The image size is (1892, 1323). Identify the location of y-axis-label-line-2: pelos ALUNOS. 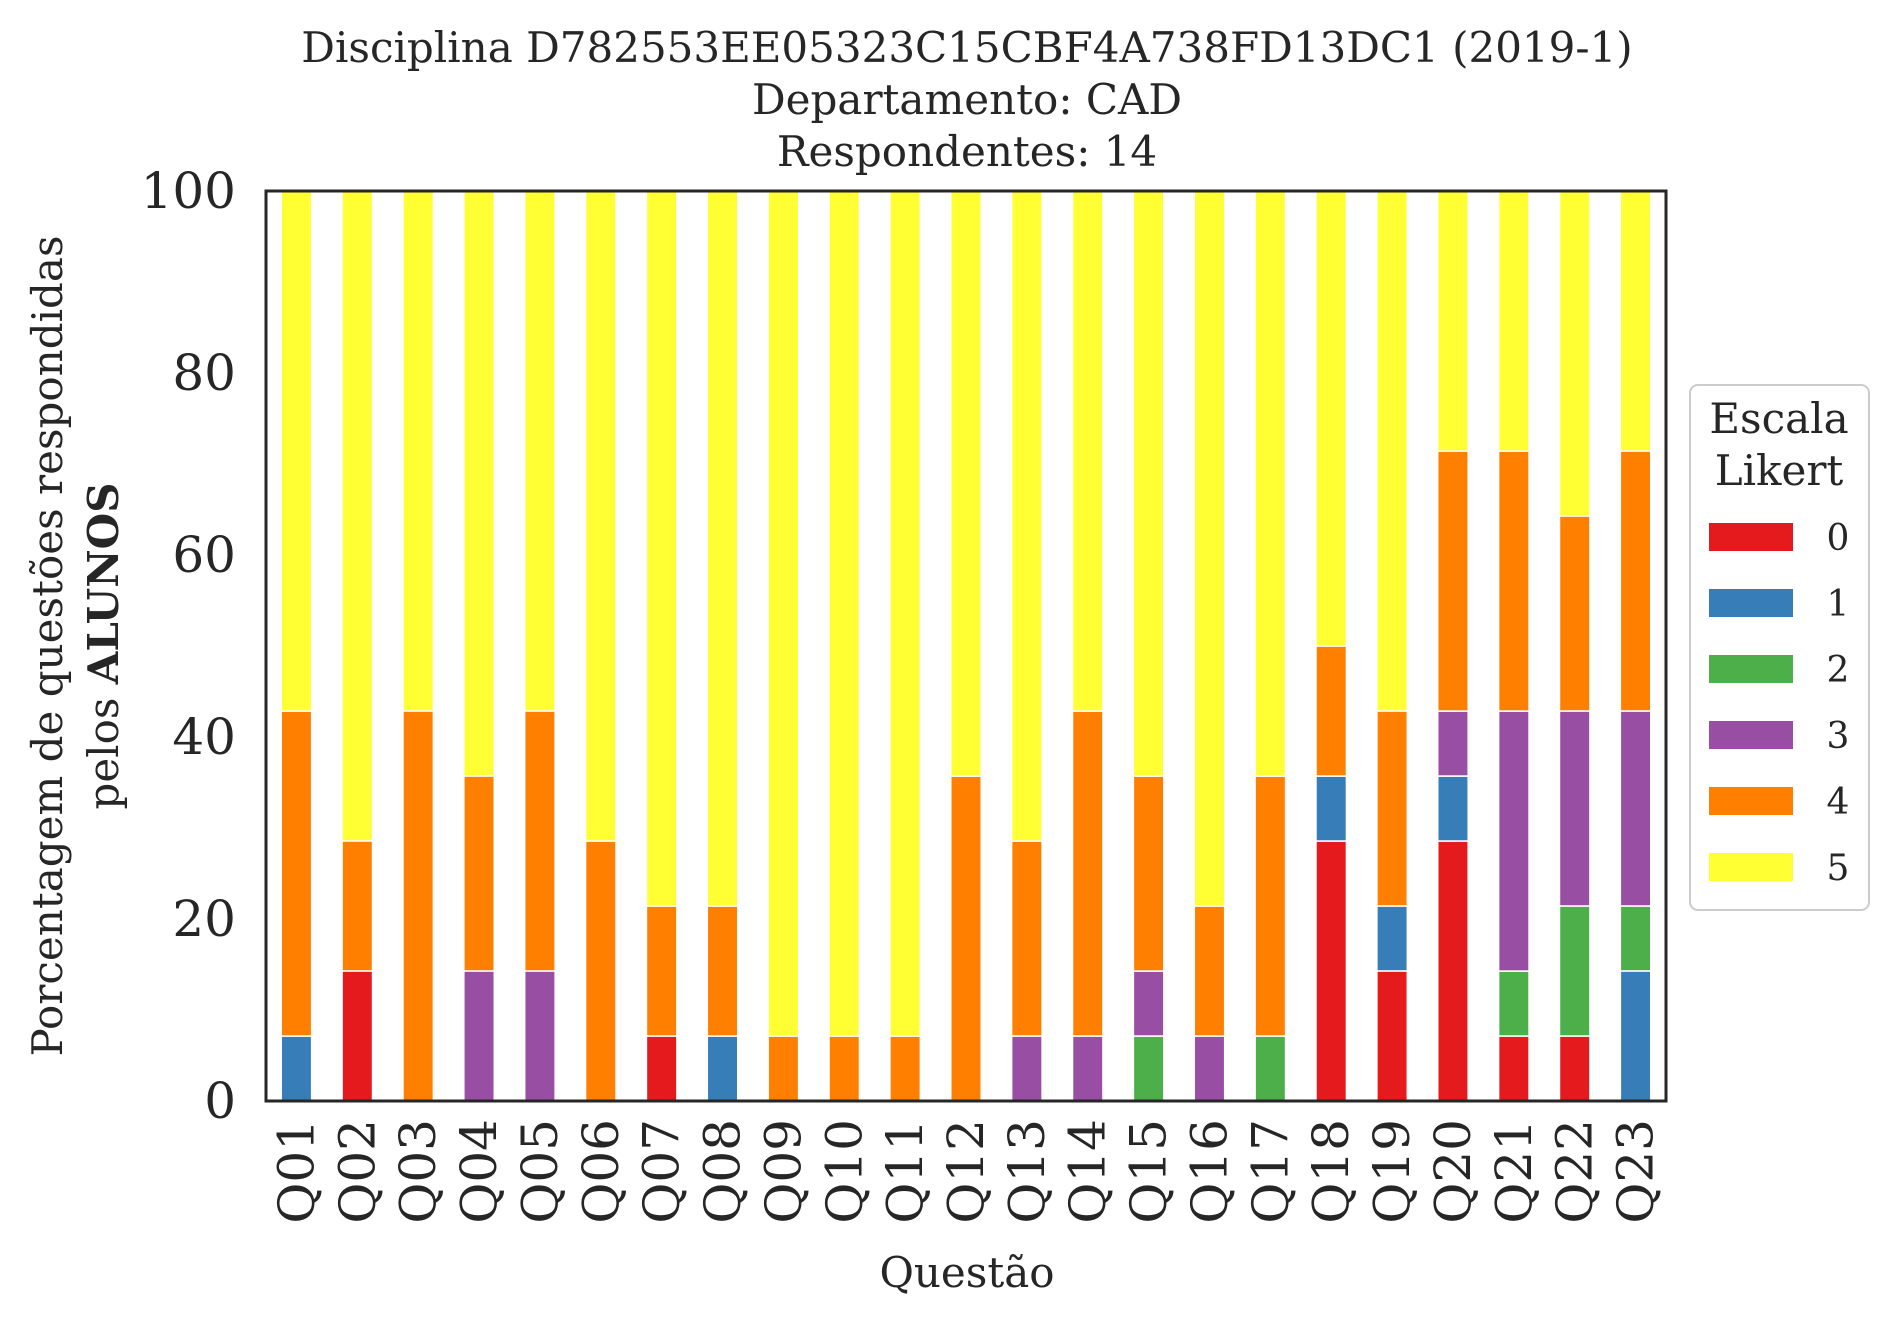
(103, 645).